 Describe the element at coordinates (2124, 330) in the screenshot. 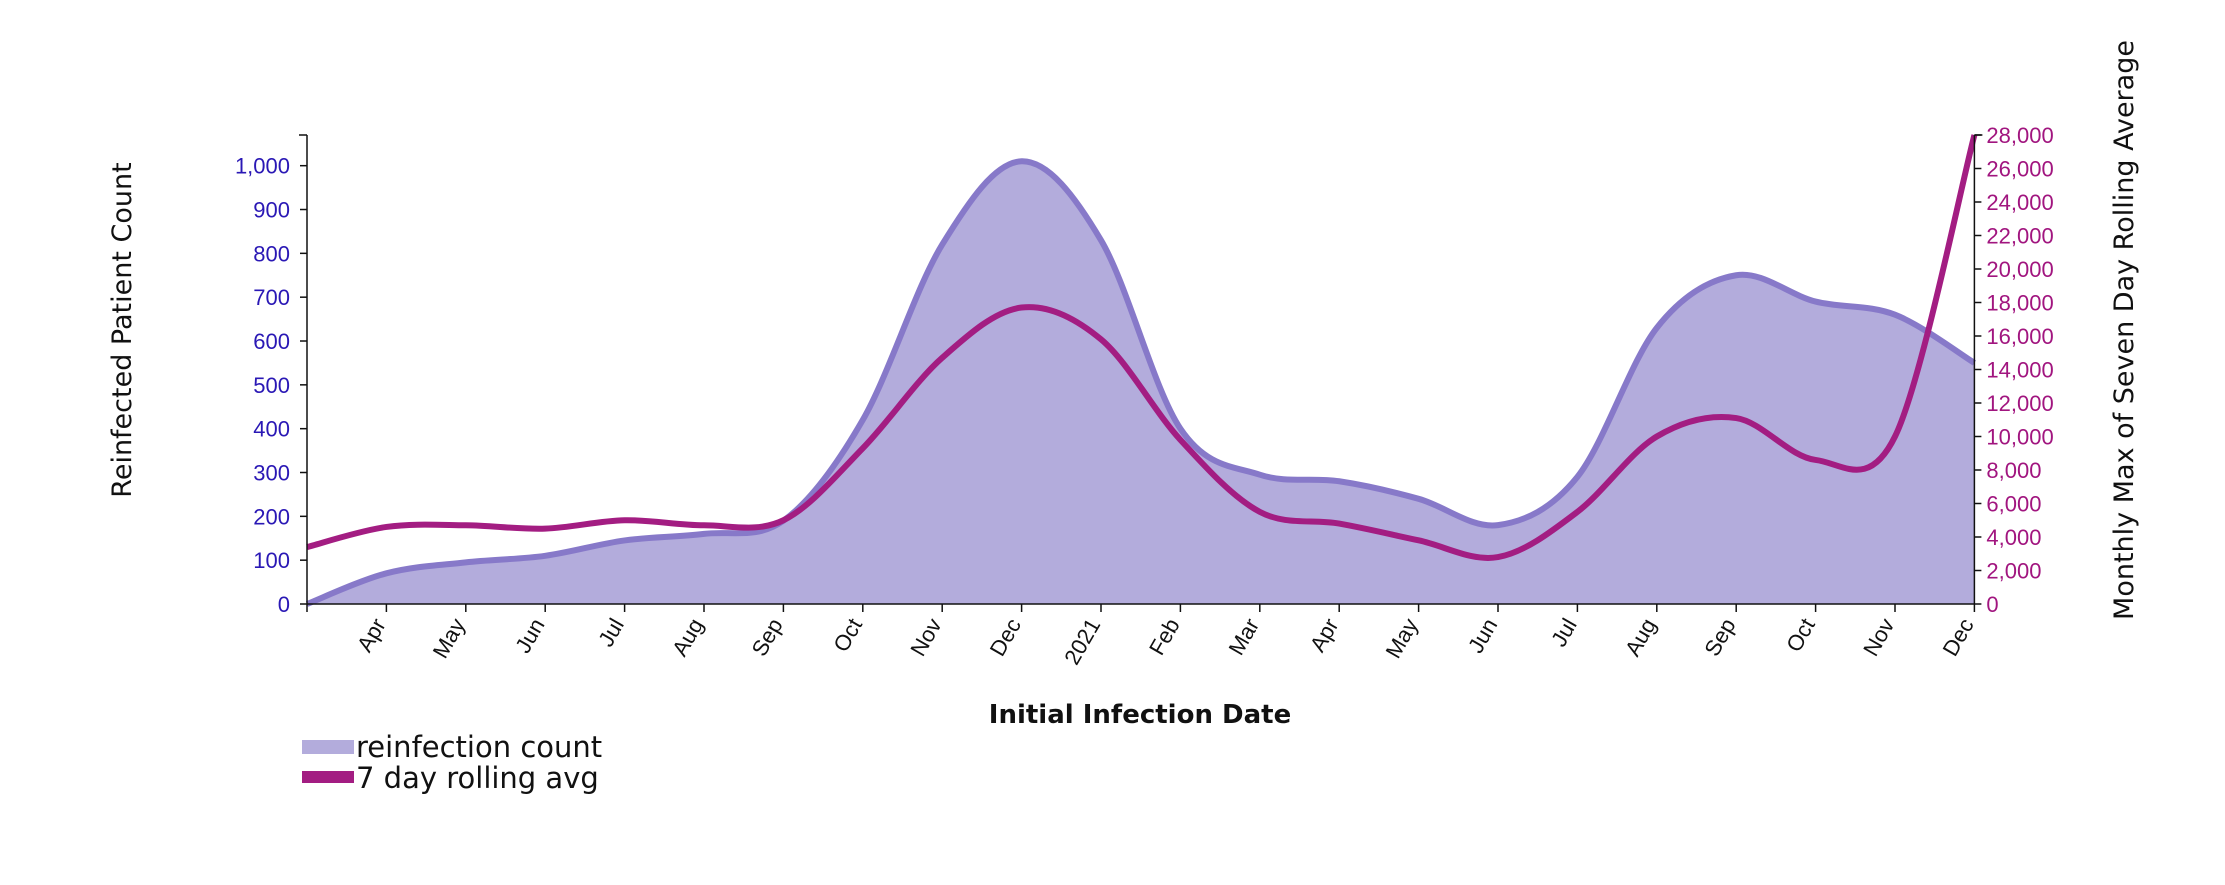

I see `right-axis-title: Monthly Max of Seven Day Rolling Average` at that location.